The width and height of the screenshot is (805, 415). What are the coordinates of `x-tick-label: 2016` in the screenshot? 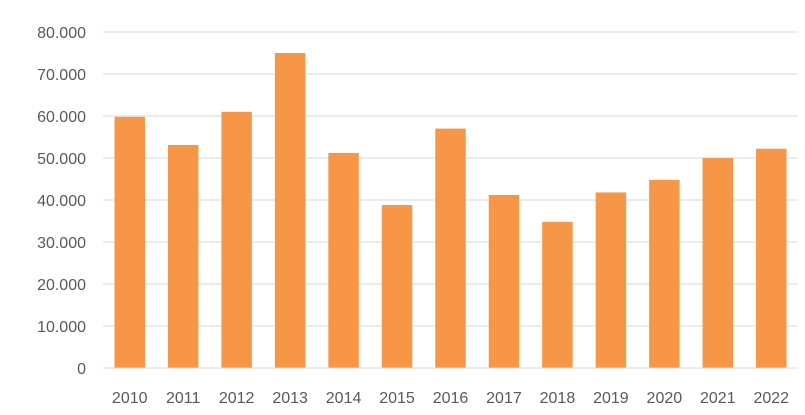 It's located at (451, 398).